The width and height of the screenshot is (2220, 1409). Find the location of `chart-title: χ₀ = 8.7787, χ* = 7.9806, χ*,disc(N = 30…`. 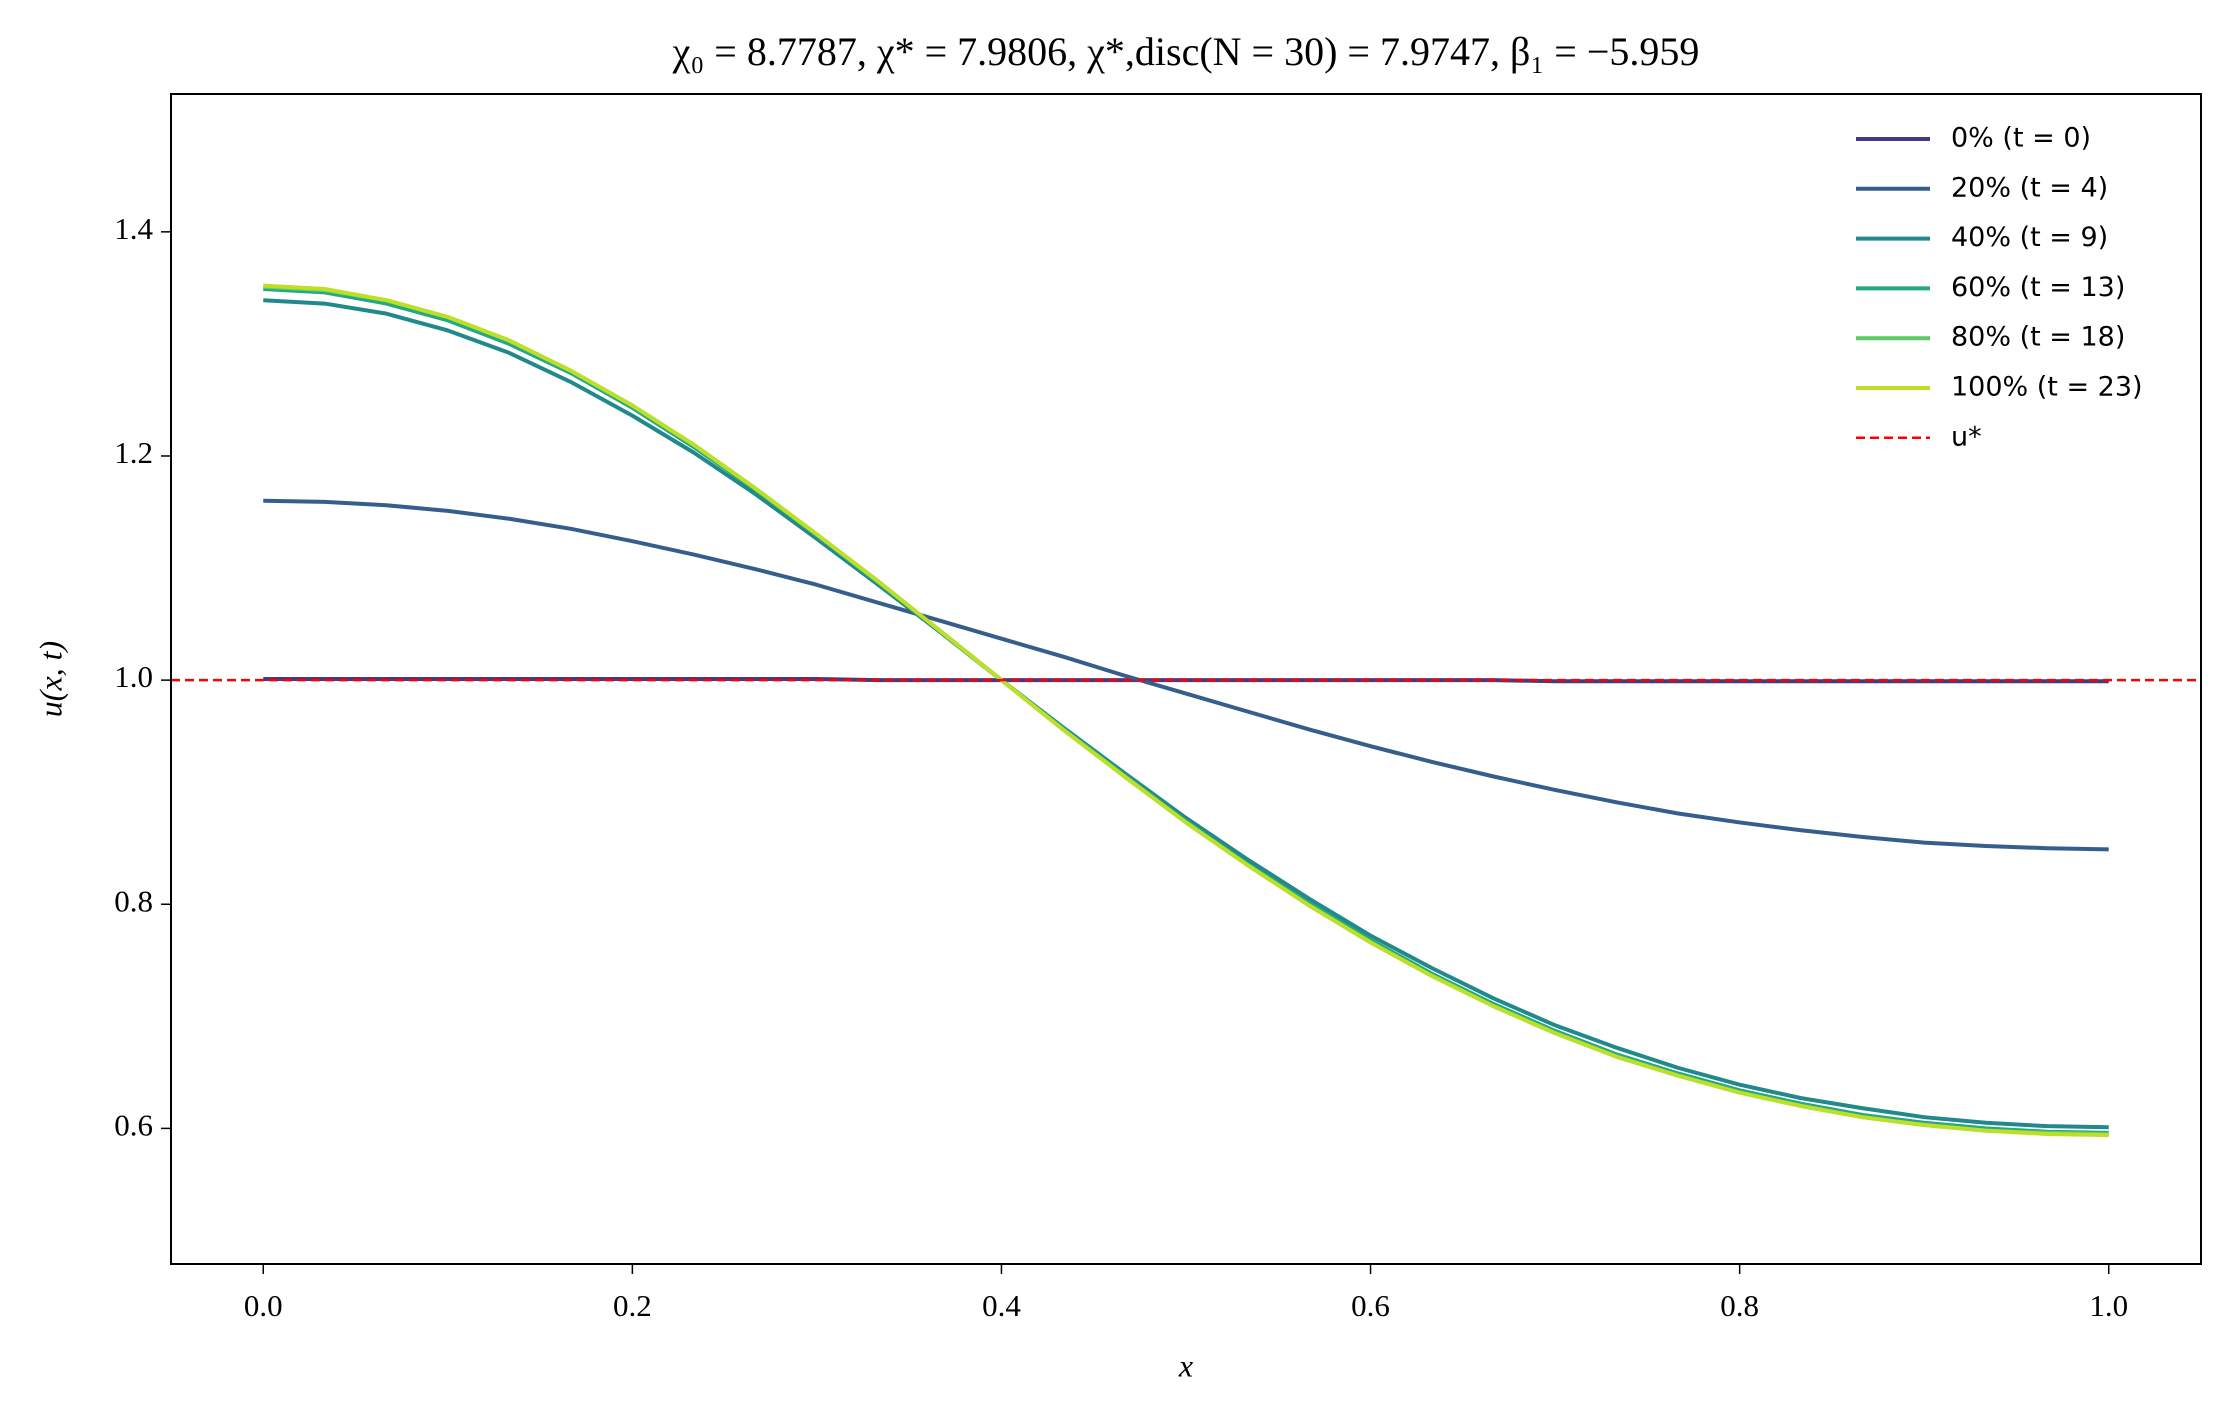

chart-title: χ₀ = 8.7787, χ* = 7.9806, χ*,disc(N = 30… is located at coordinates (1186, 51).